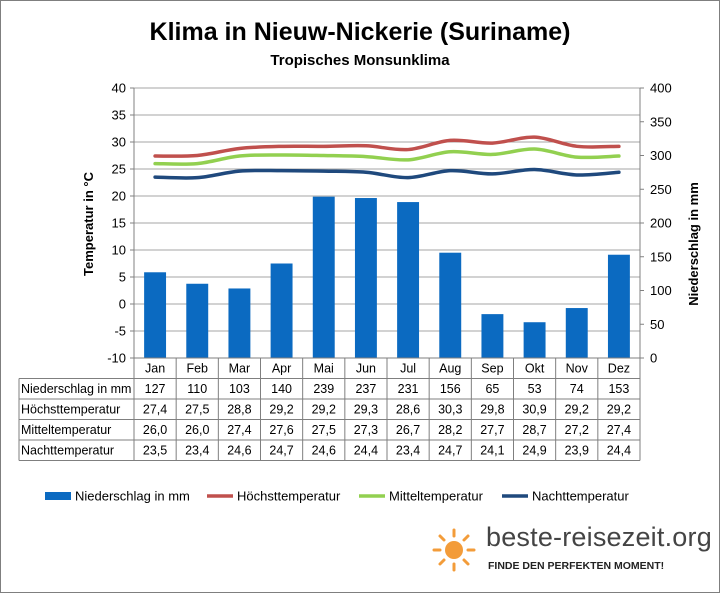 The image size is (720, 593). Describe the element at coordinates (387, 146) in the screenshot. I see `h-chsttemperaturline` at that location.